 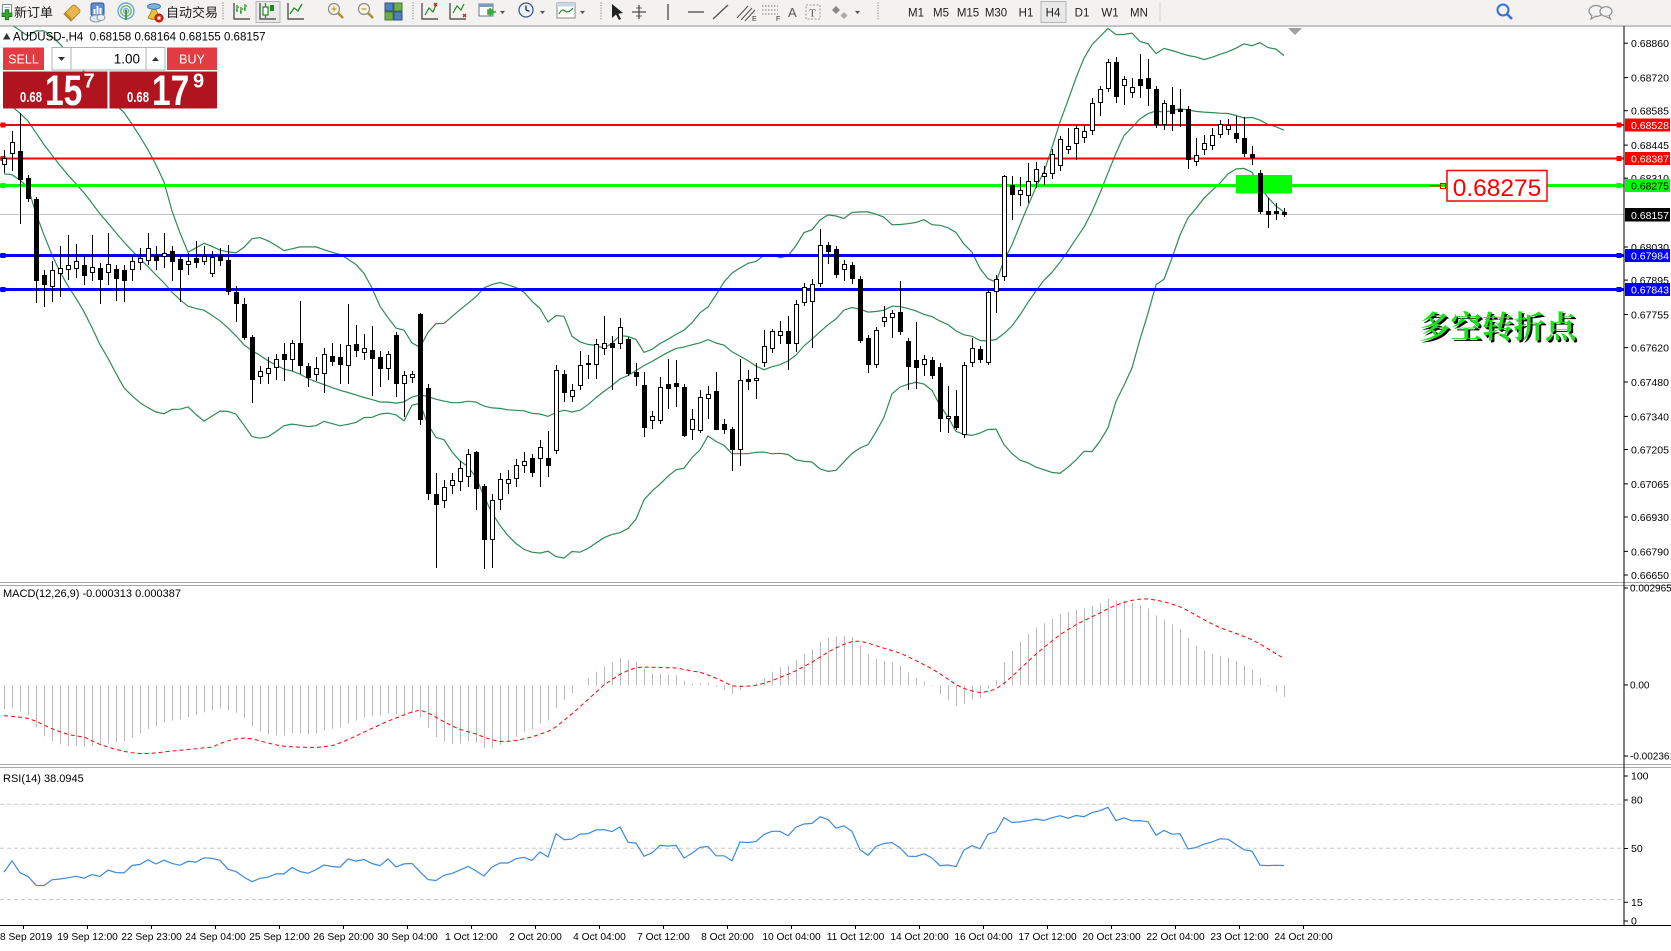 What do you see at coordinates (1650, 216) in the screenshot?
I see `svg-text: 0.68157` at bounding box center [1650, 216].